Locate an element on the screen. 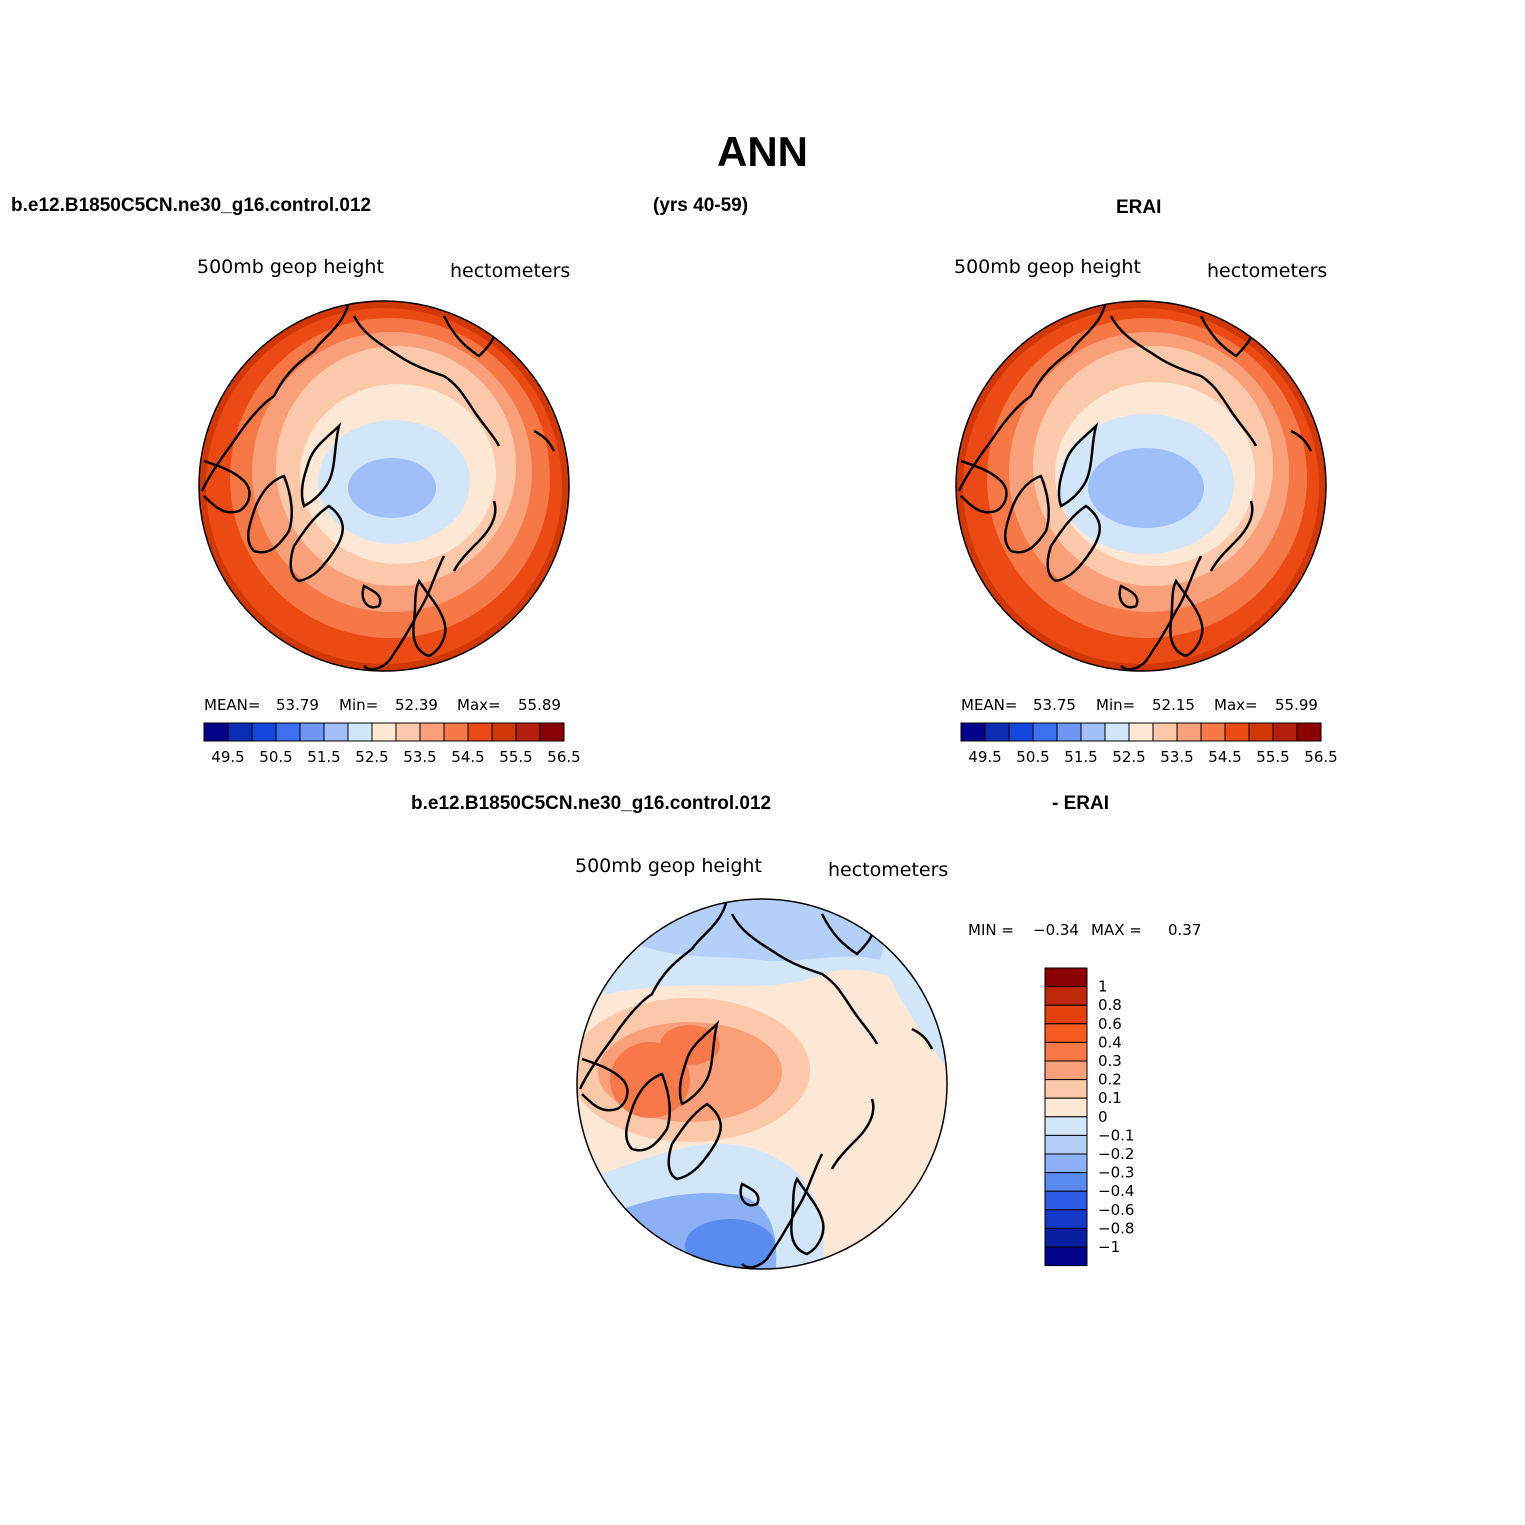 The width and height of the screenshot is (1525, 1525). diff-colorbar-tick-label: 0.2 is located at coordinates (1110, 1080).